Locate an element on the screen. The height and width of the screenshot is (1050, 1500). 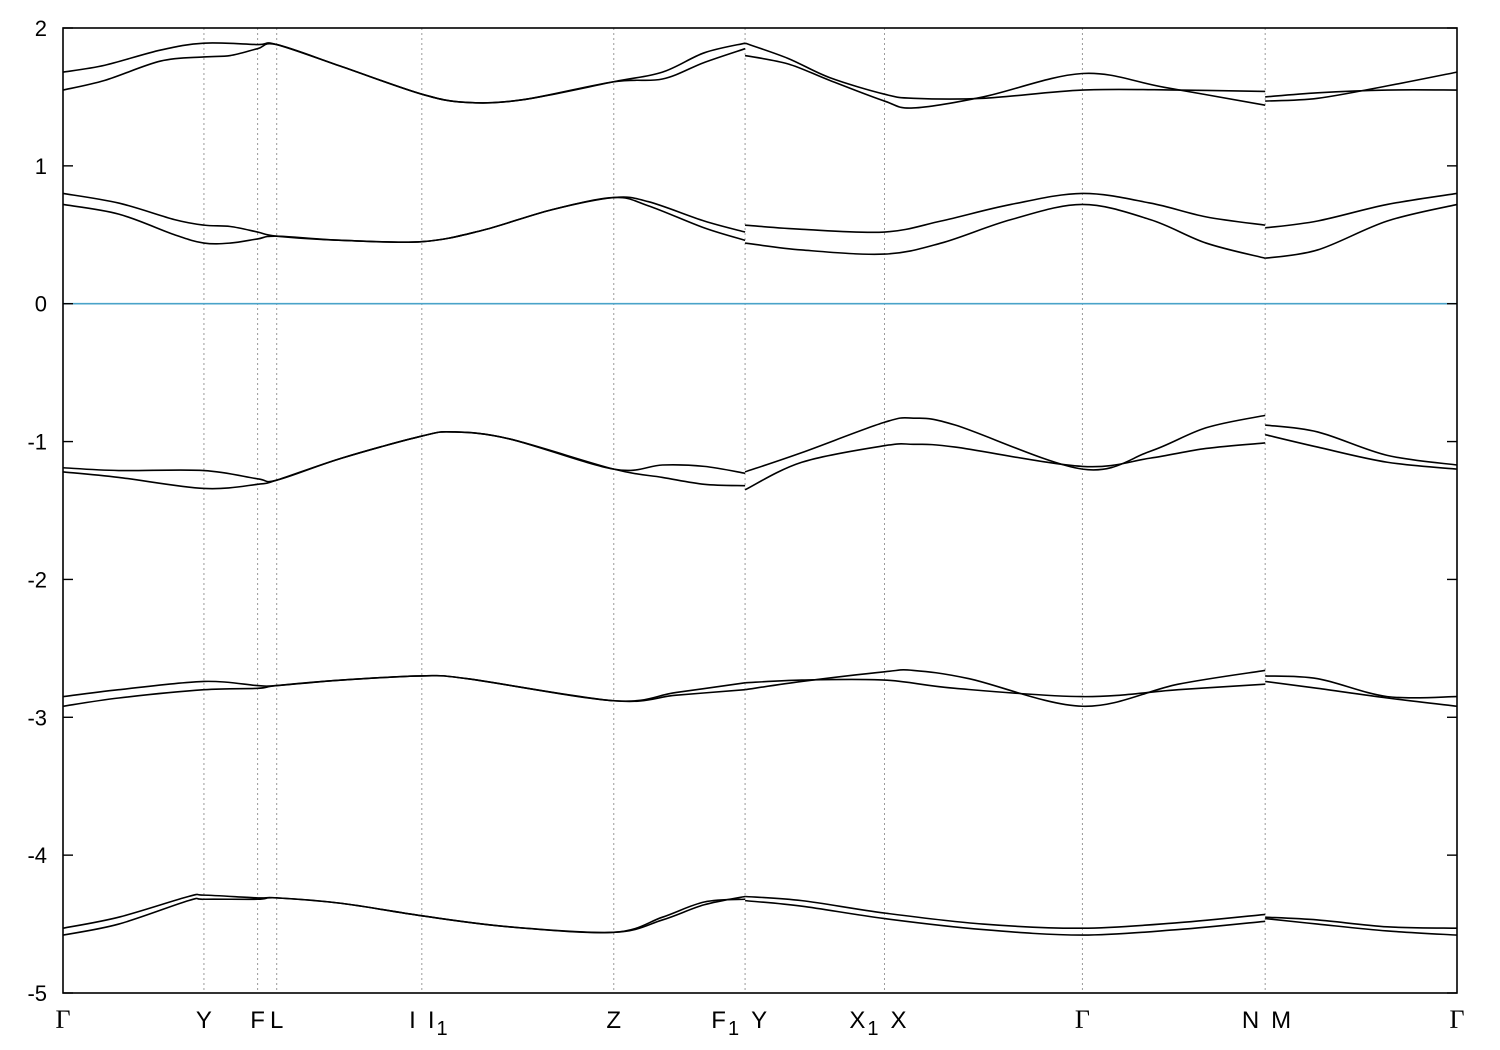
y-tick-label: -4 is located at coordinates (37, 855).